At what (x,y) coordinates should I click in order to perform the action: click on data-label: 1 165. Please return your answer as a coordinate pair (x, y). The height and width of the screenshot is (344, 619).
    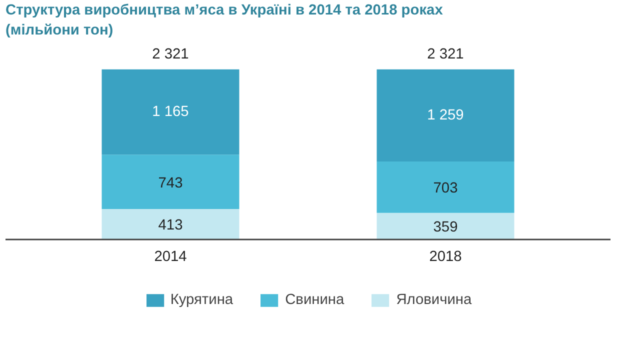
    Looking at the image, I should click on (170, 112).